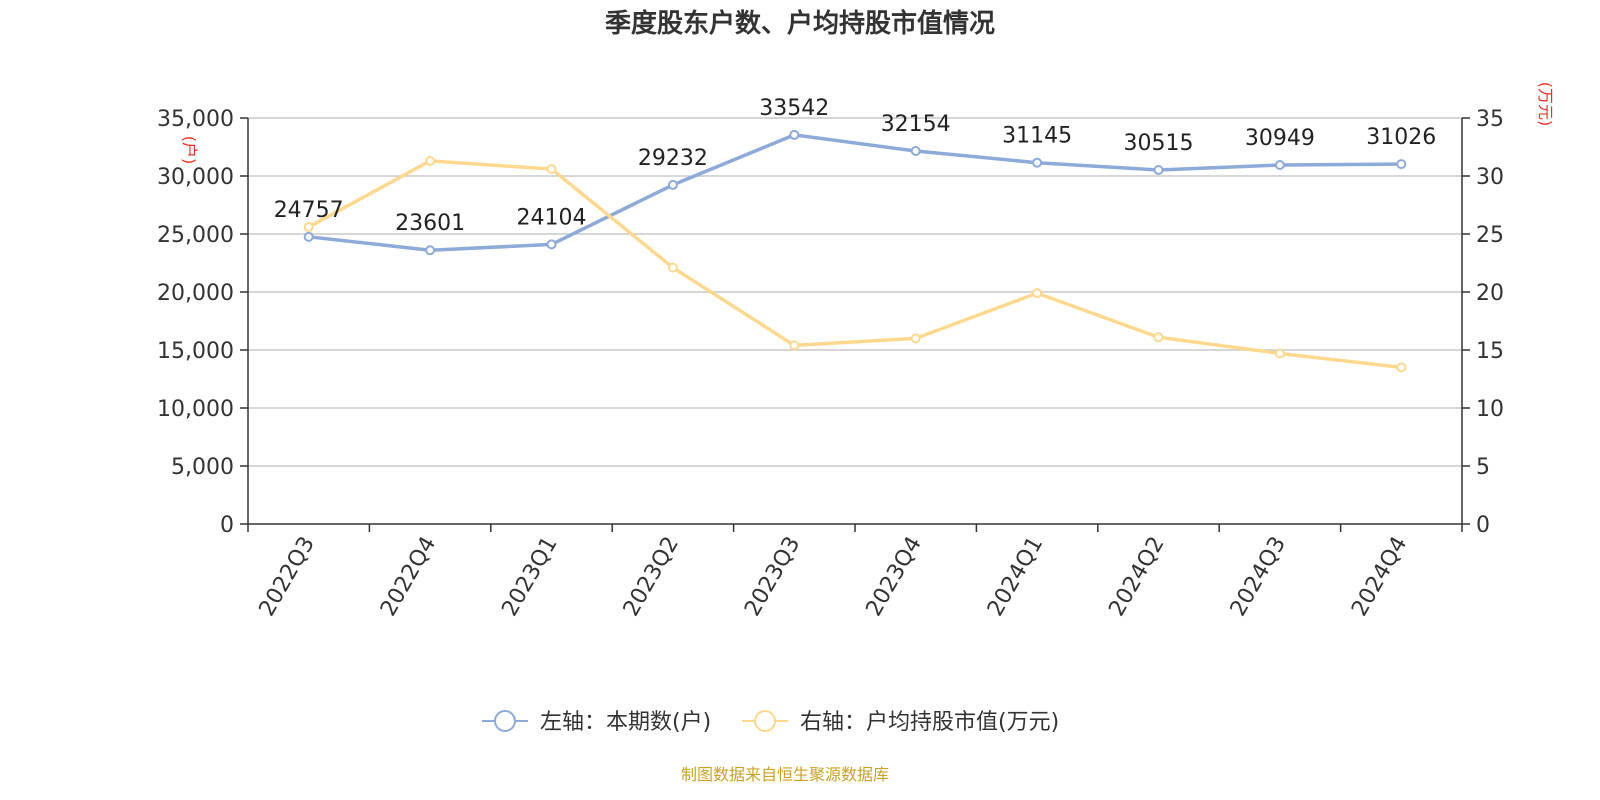  I want to click on legend-marker-shareholders, so click(505, 721).